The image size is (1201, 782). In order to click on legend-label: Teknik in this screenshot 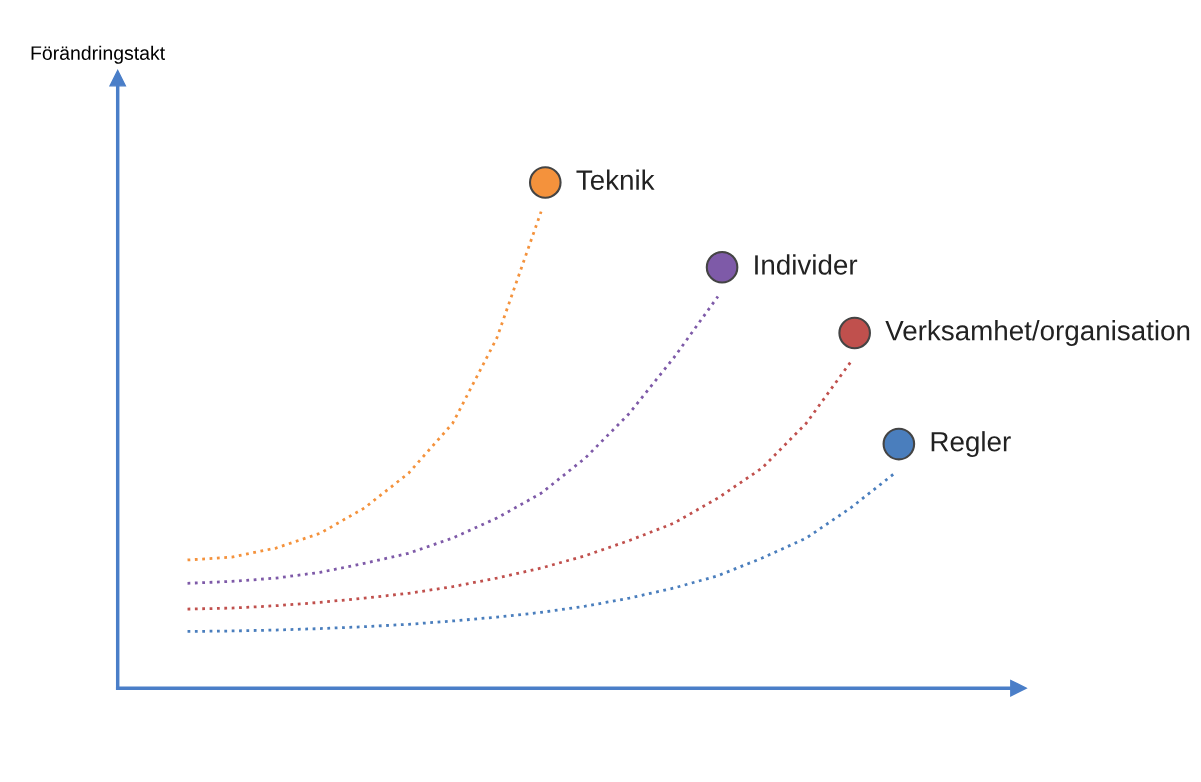, I will do `click(615, 179)`.